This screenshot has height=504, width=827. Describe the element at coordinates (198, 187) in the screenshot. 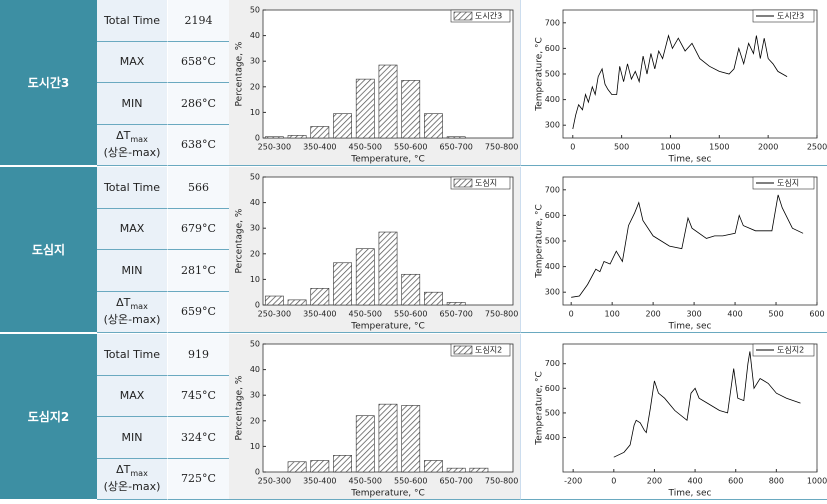

I see `stat-value-text: 566` at that location.